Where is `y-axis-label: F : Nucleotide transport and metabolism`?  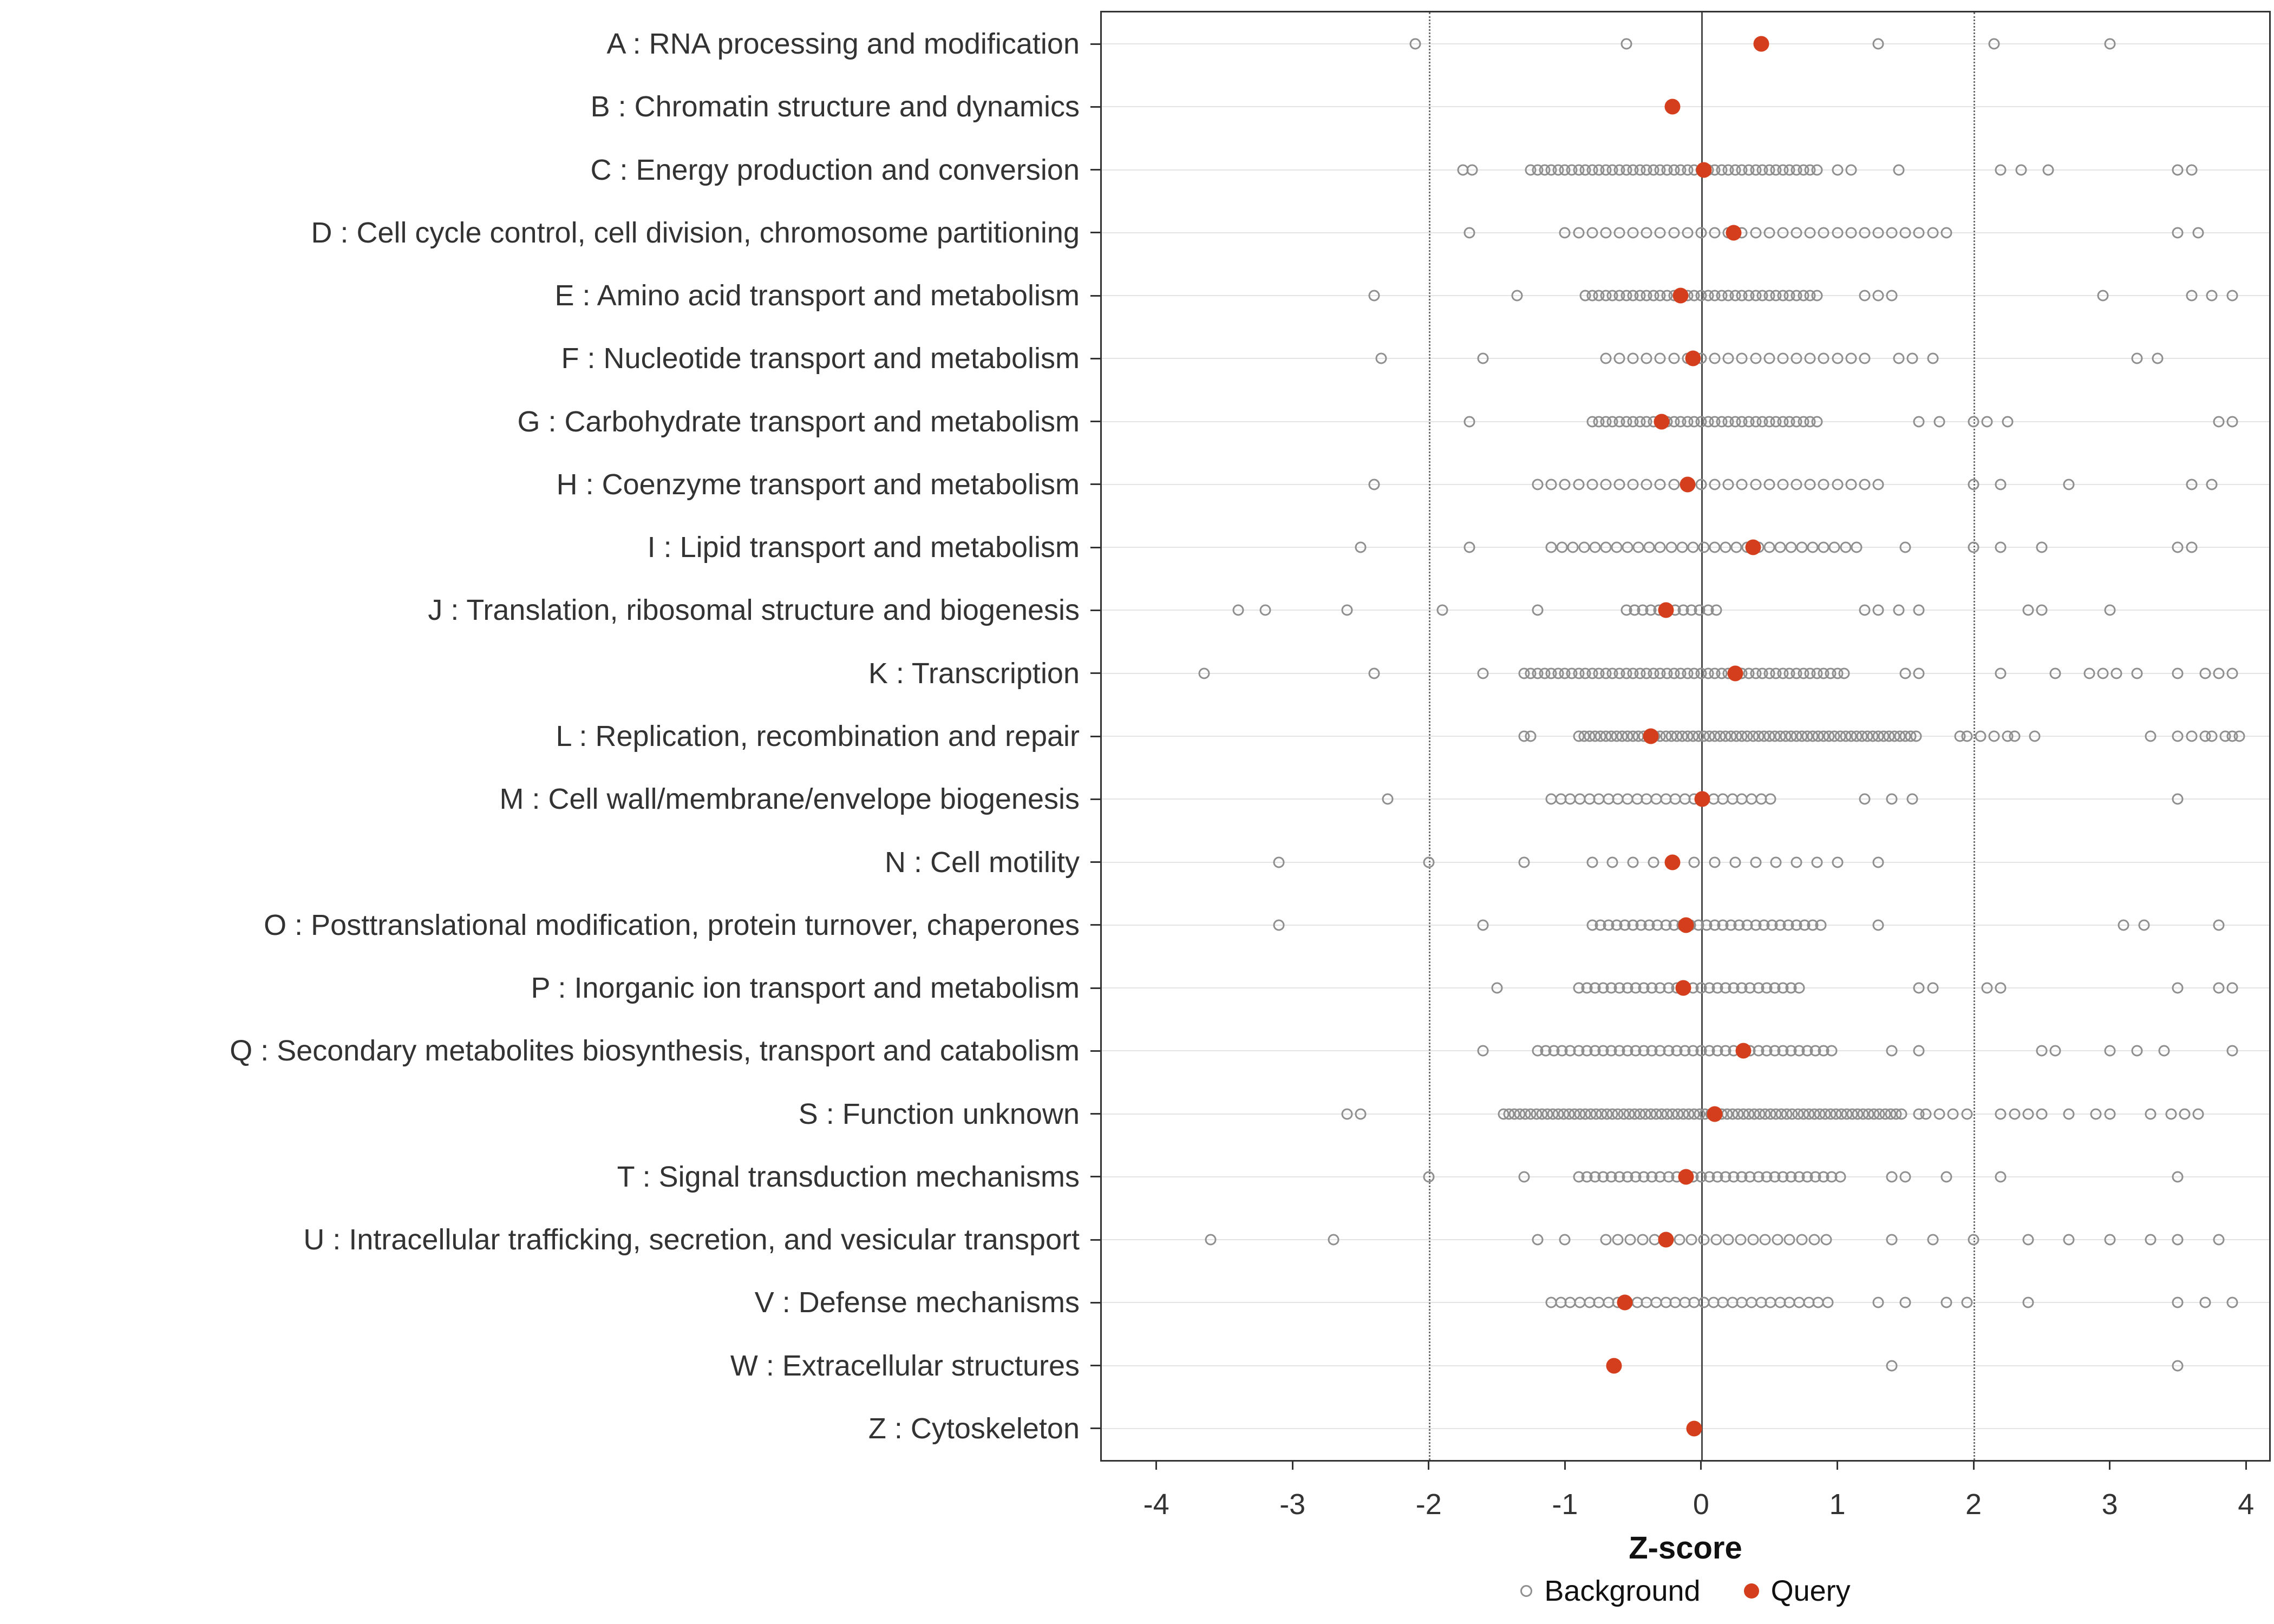 y-axis-label: F : Nucleotide transport and metabolism is located at coordinates (821, 358).